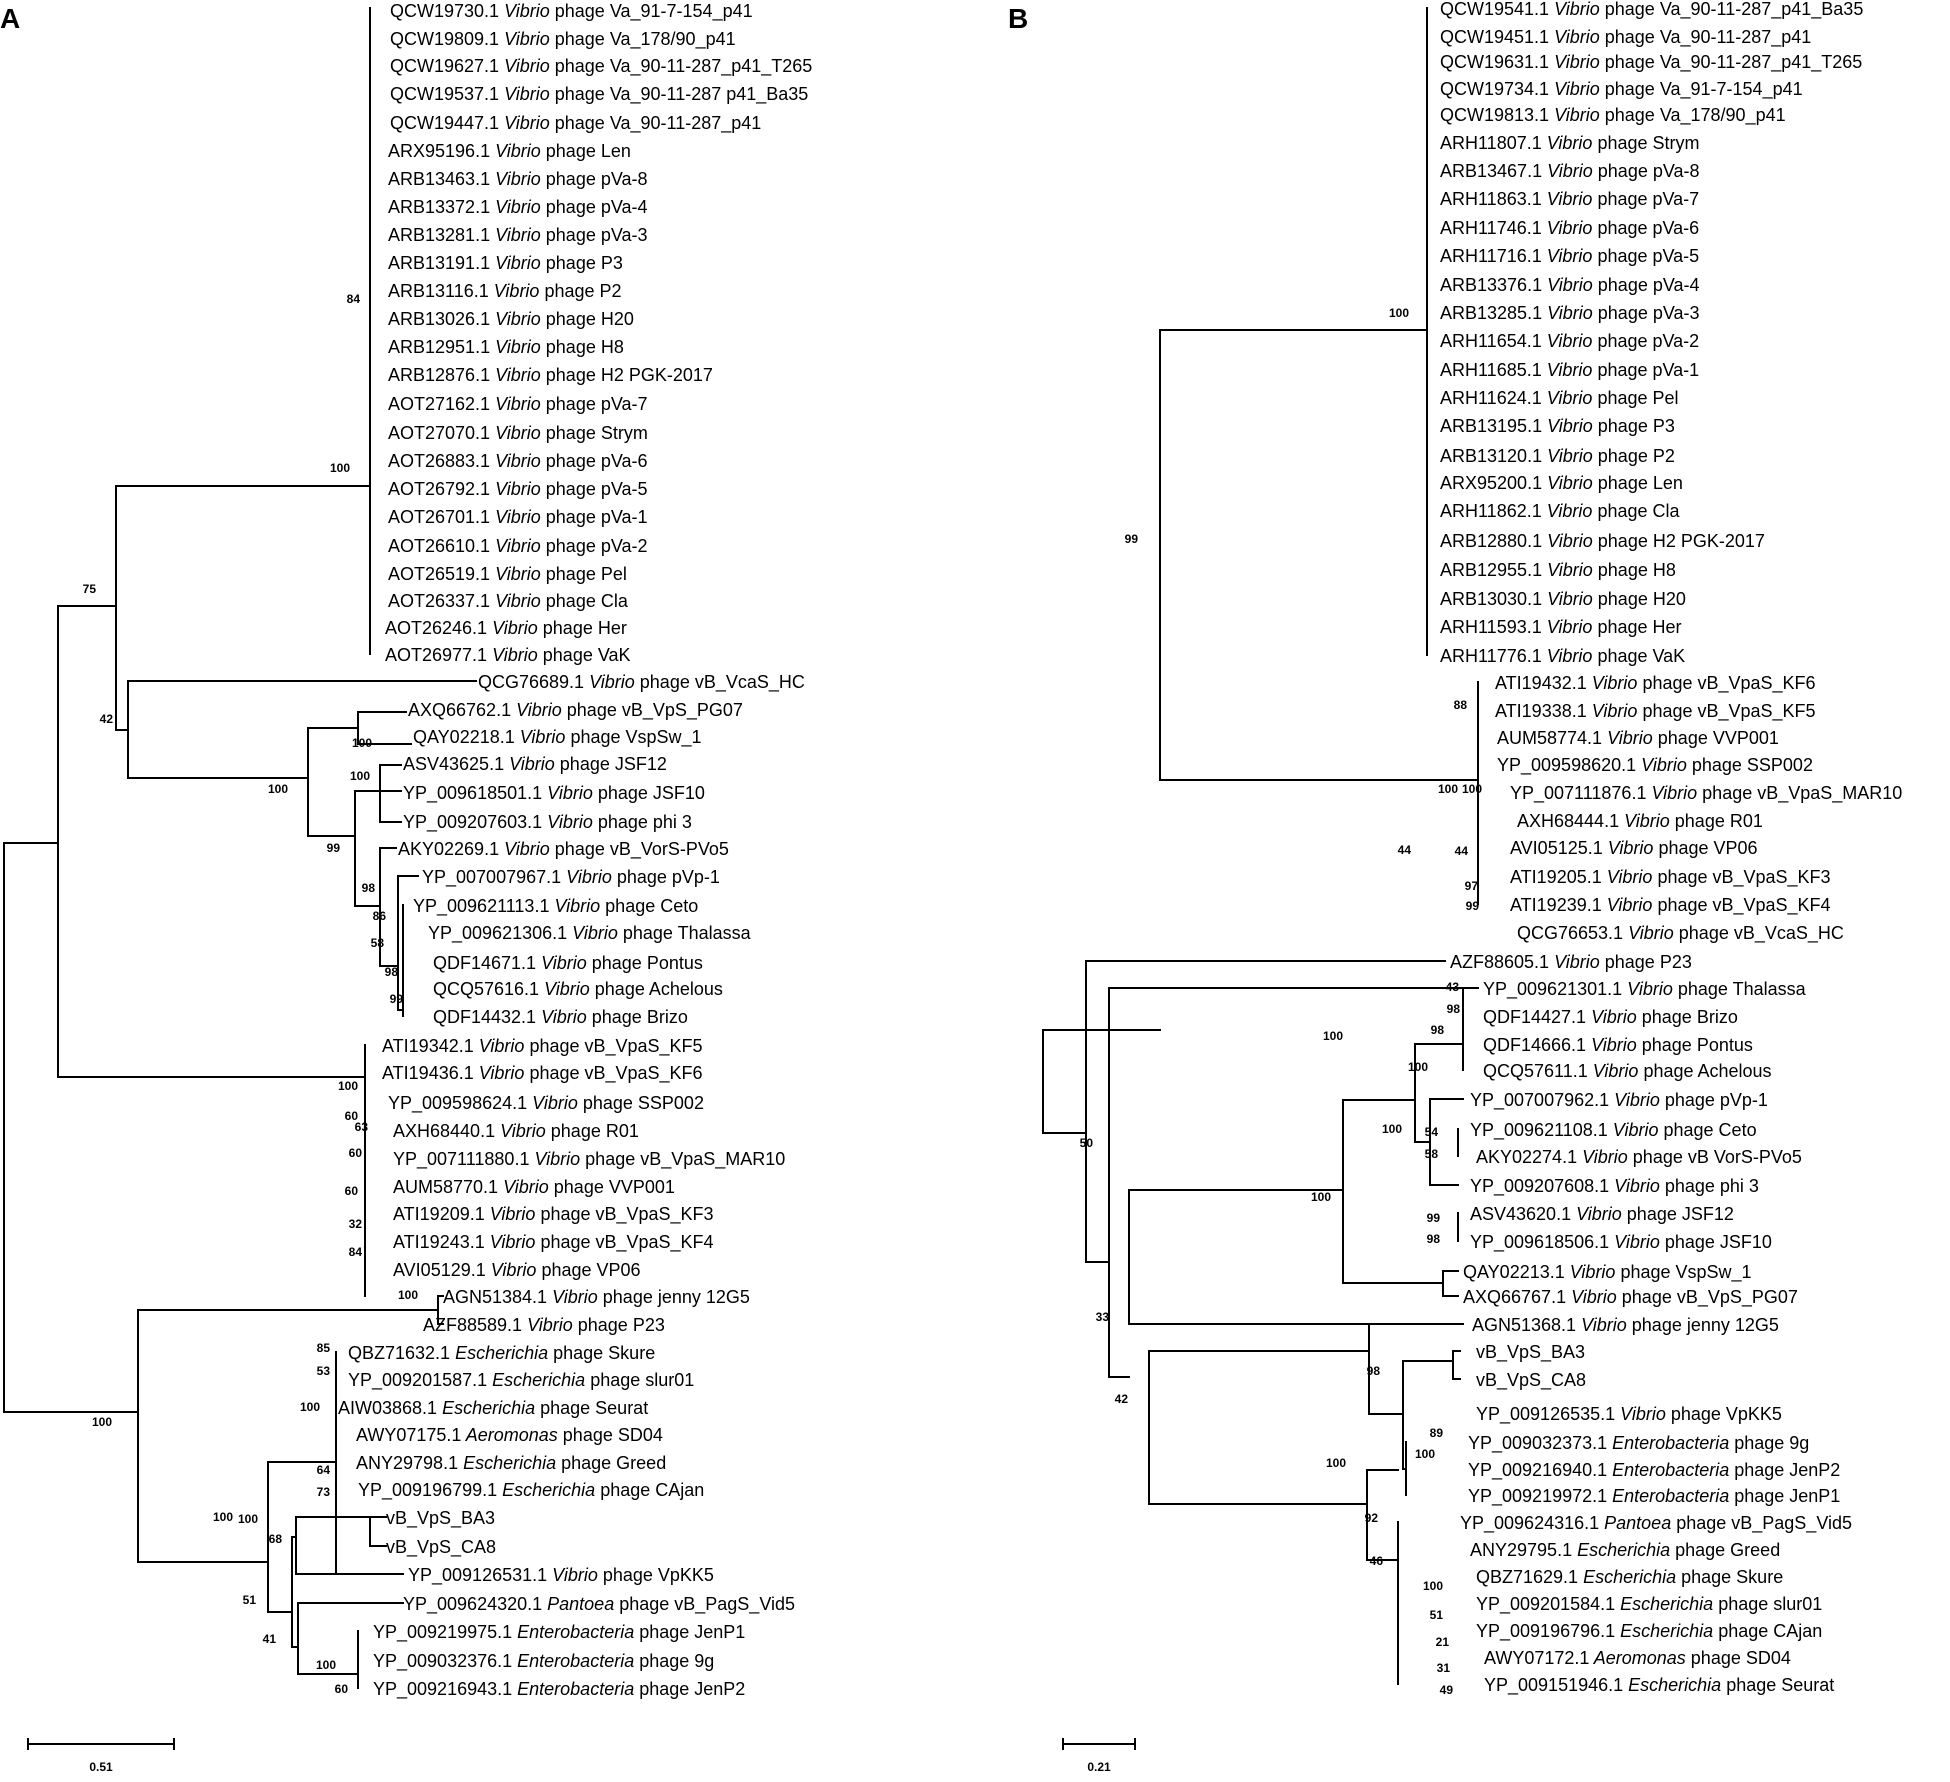  I want to click on bootstrap-value: 60, so click(352, 1191).